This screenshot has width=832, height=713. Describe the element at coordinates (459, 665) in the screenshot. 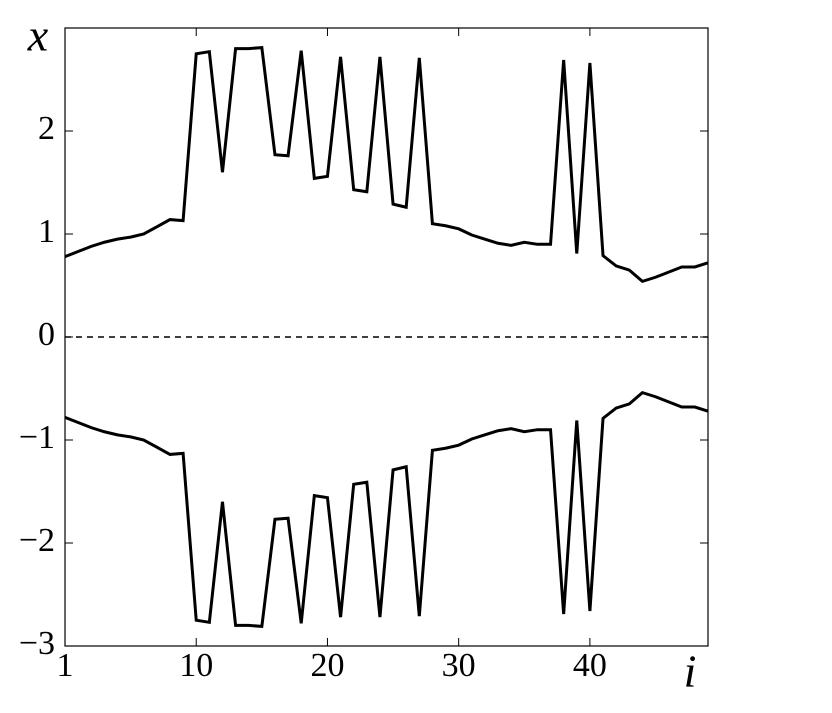

I see `x-tick-label: 30` at that location.